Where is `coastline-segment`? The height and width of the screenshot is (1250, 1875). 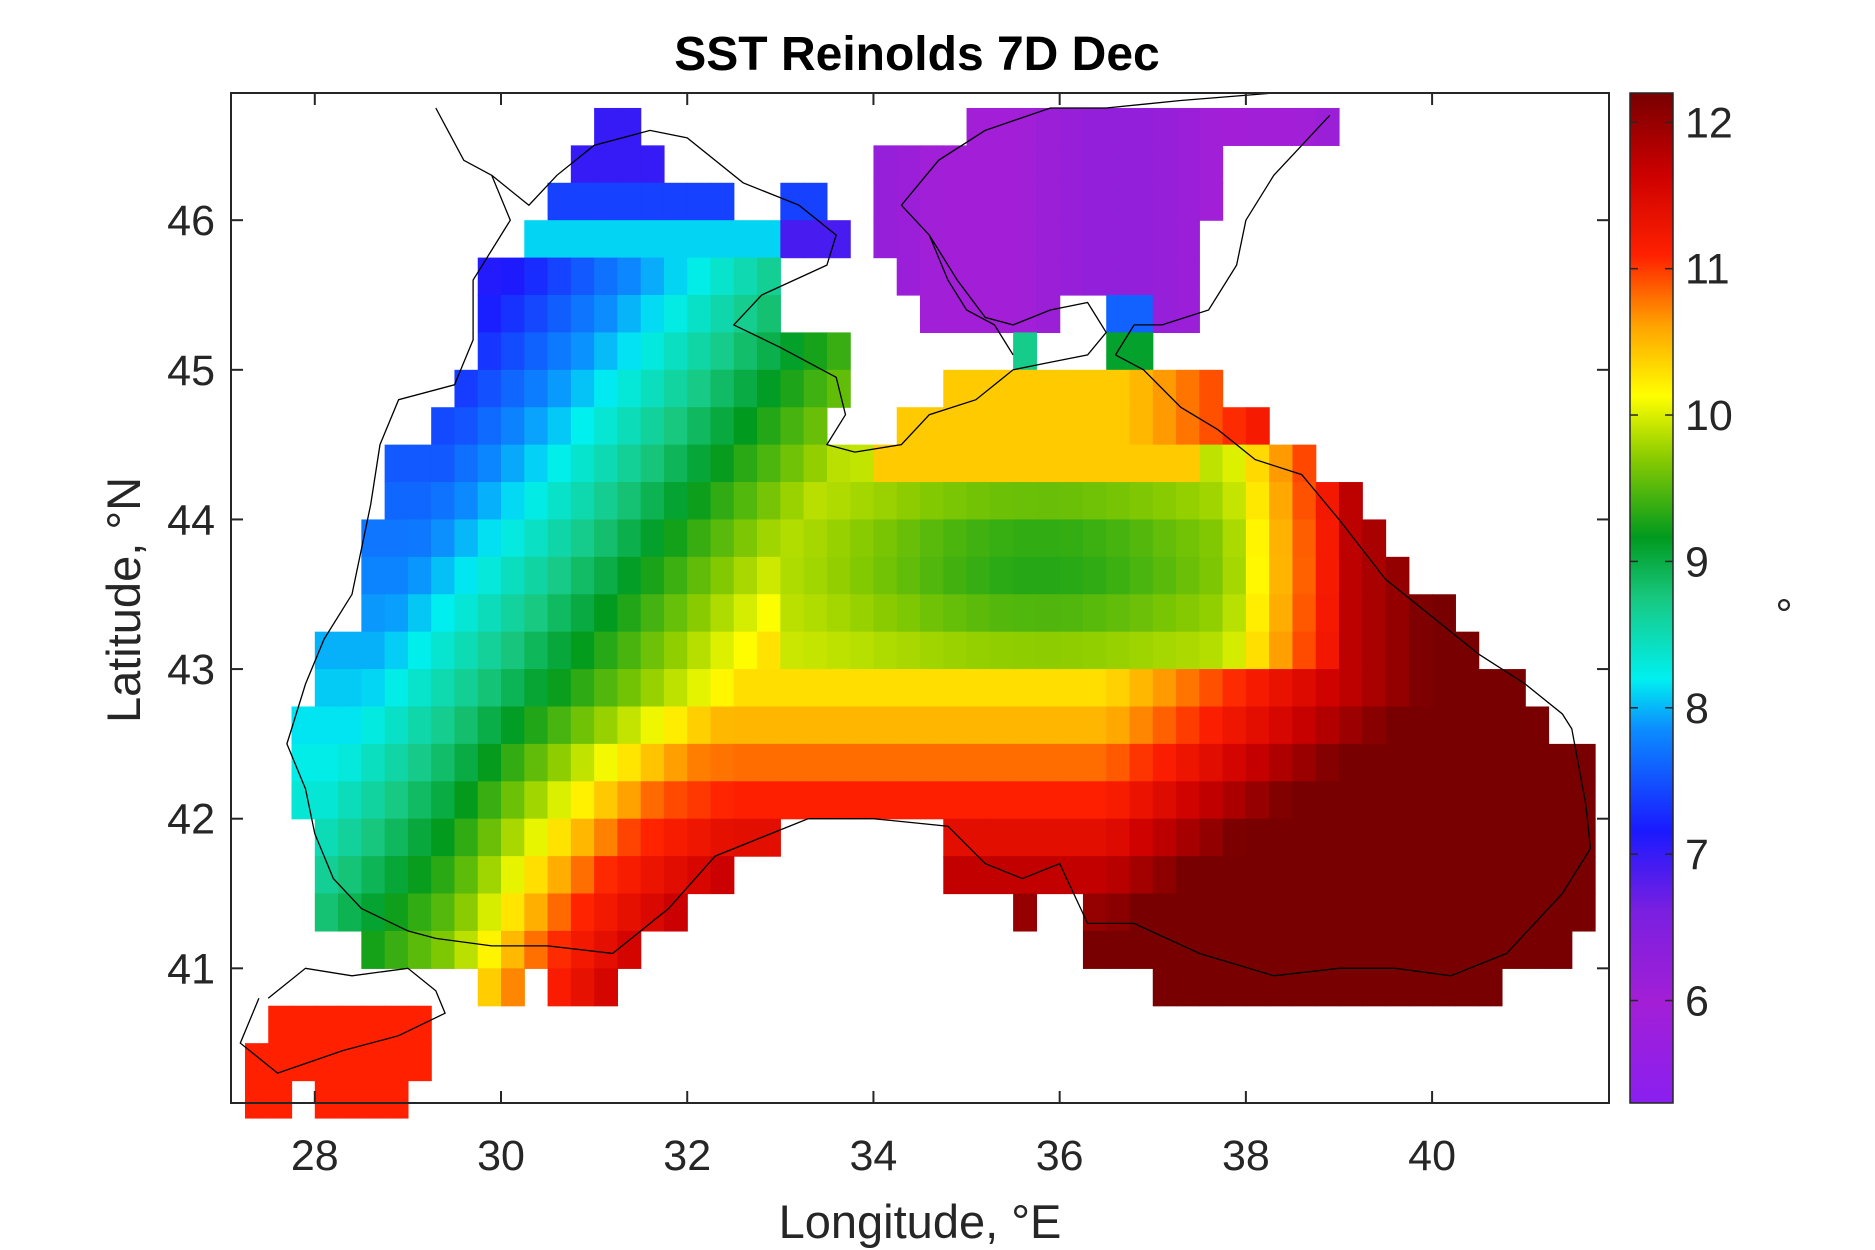 coastline-segment is located at coordinates (1222, 235).